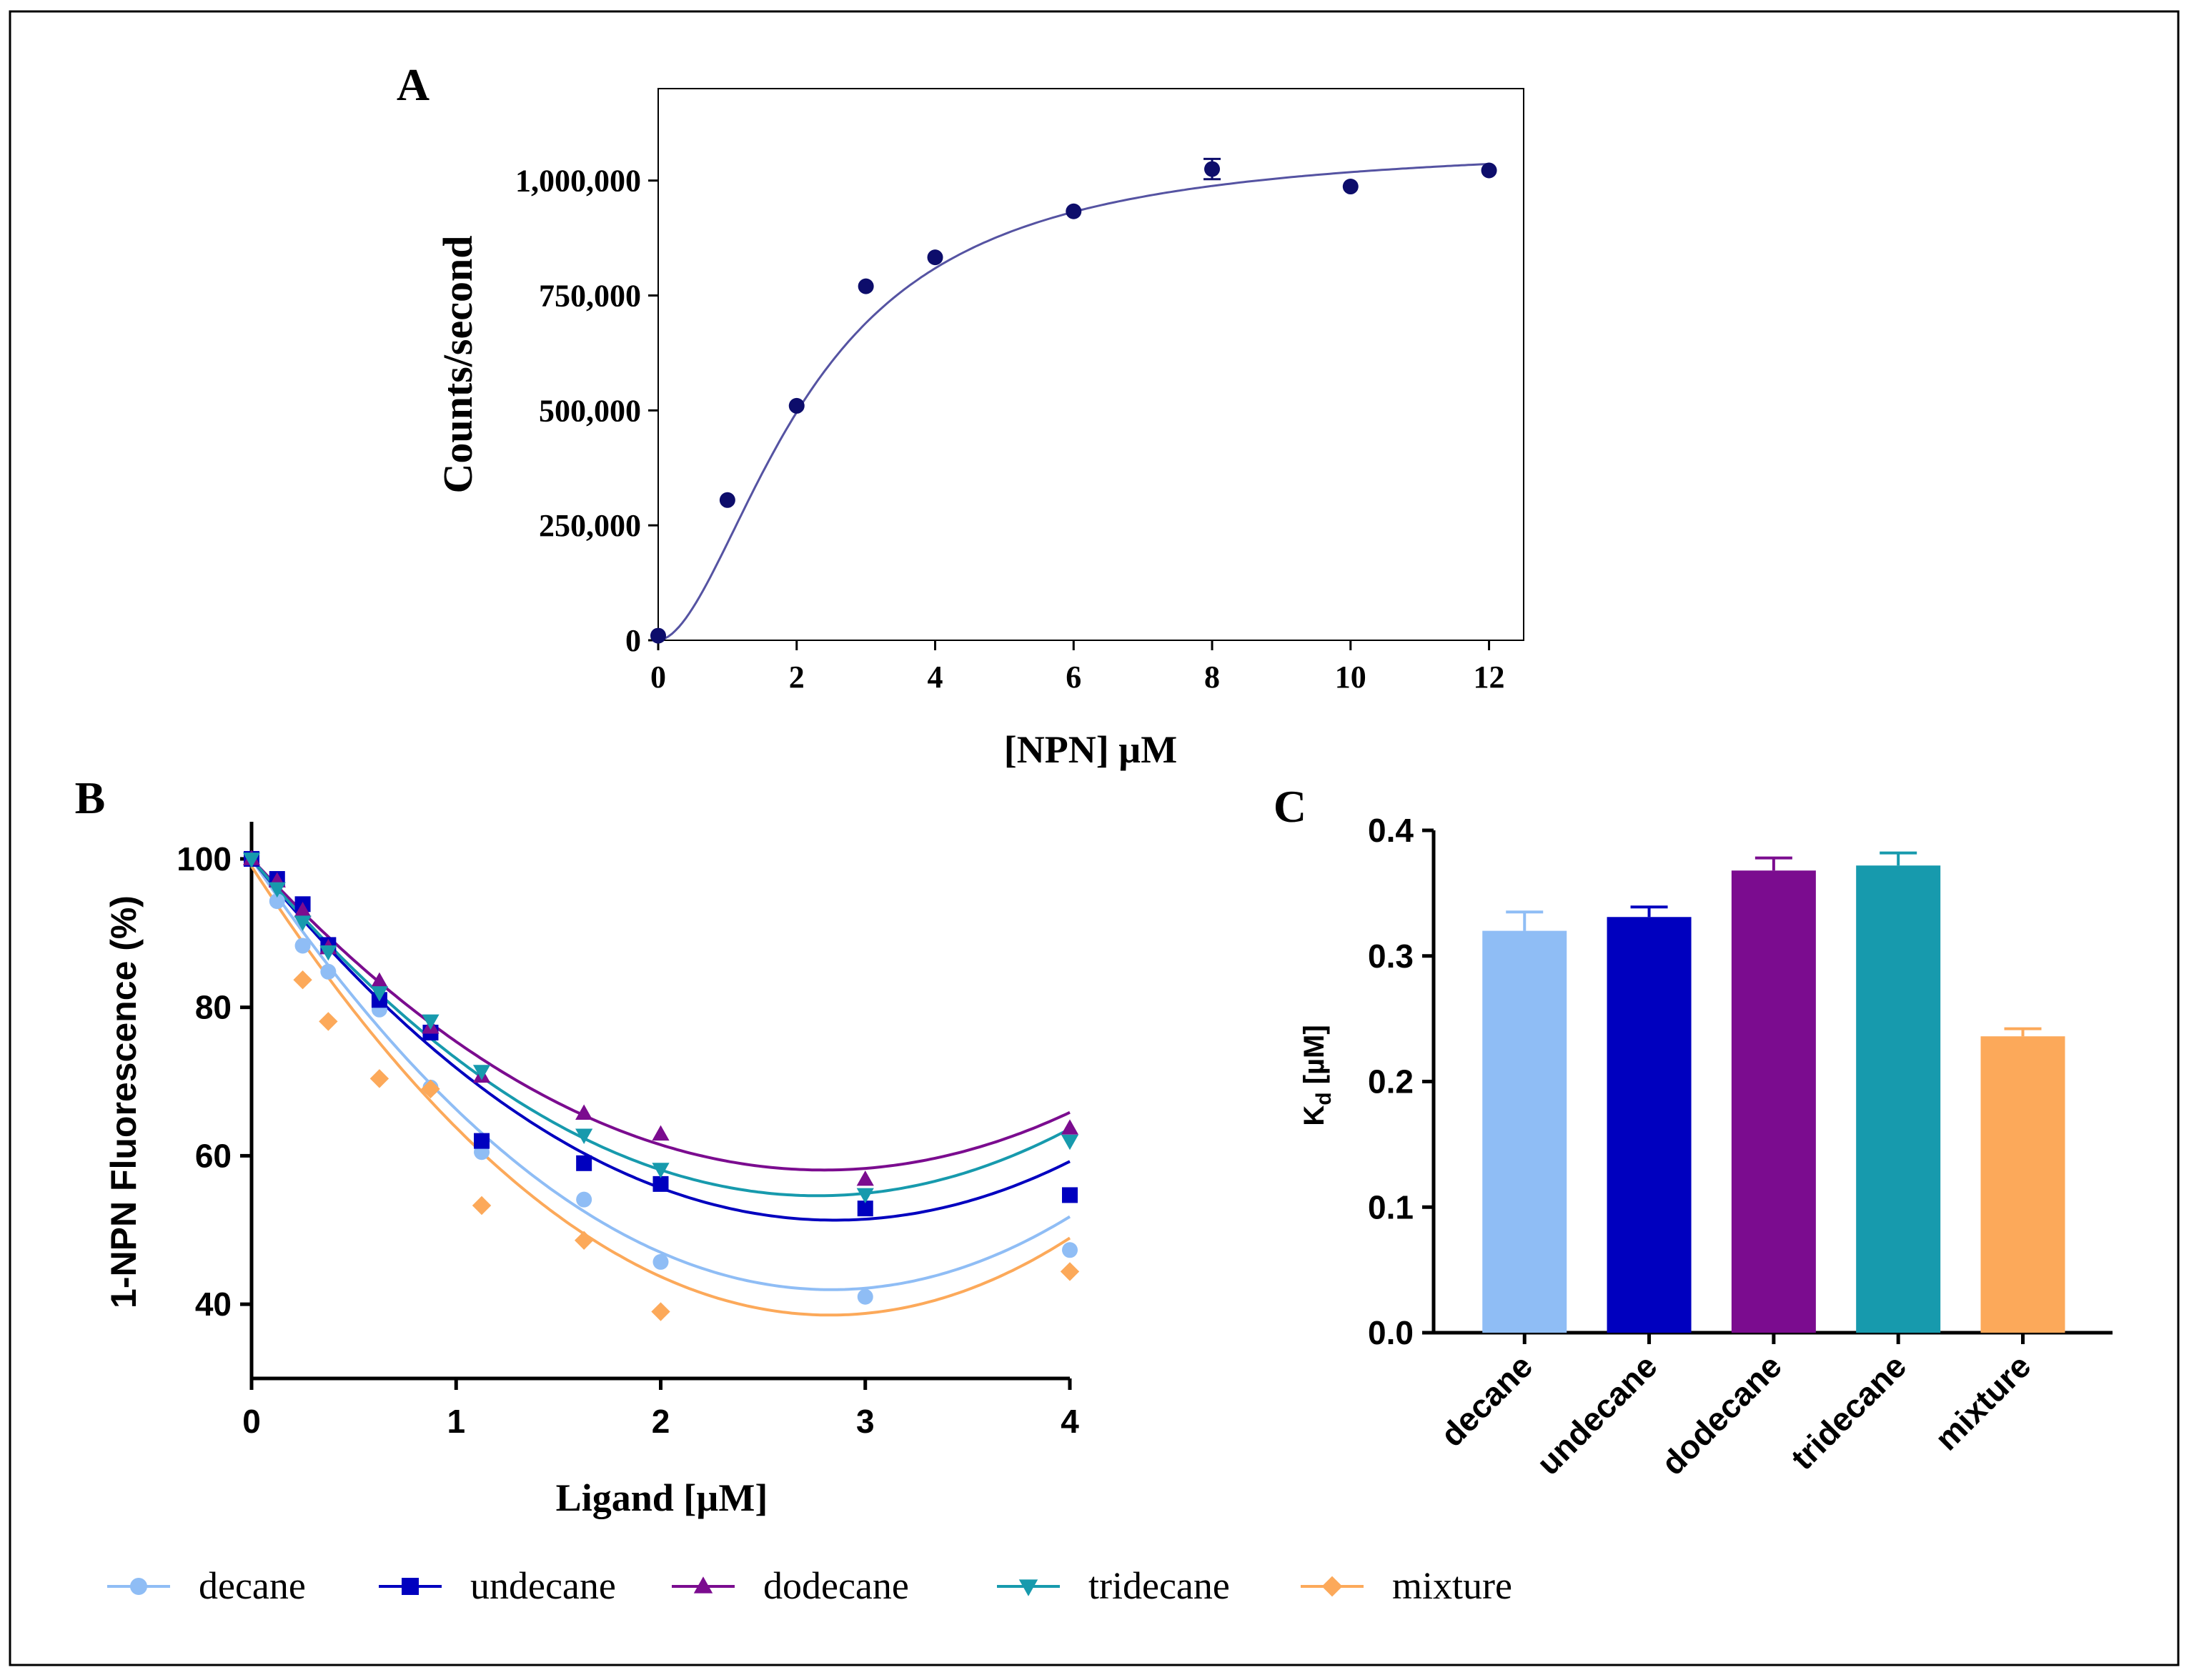 The width and height of the screenshot is (2189, 1680). Describe the element at coordinates (138, 1586) in the screenshot. I see `legend-marker-decane` at that location.